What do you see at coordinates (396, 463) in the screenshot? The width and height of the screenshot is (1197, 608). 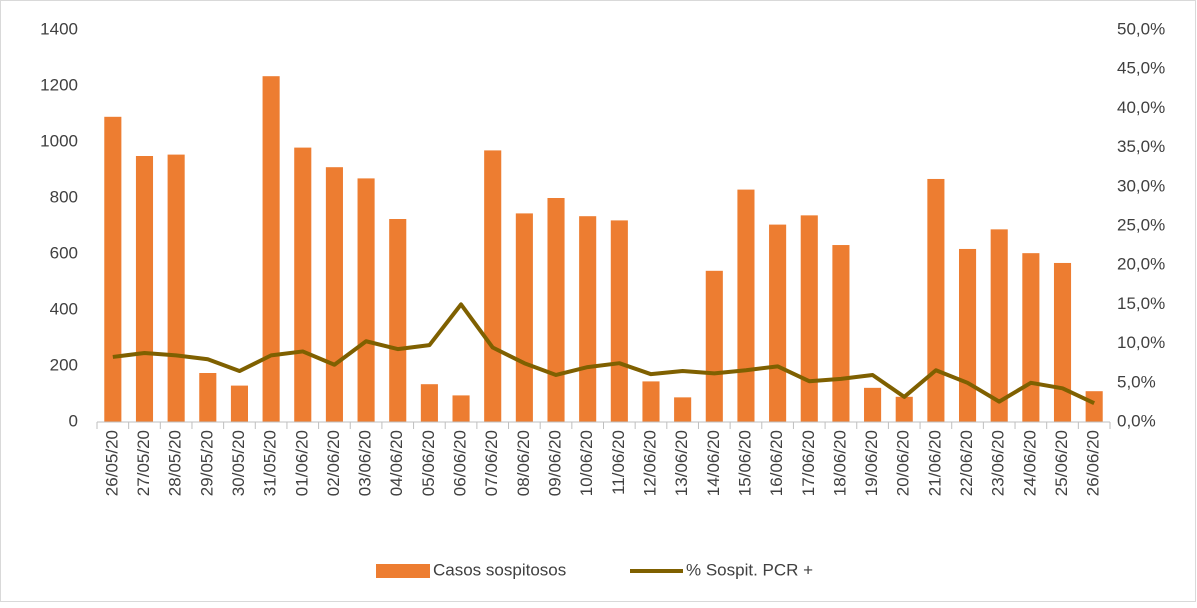 I see `x-tick-label: 04/06/20` at bounding box center [396, 463].